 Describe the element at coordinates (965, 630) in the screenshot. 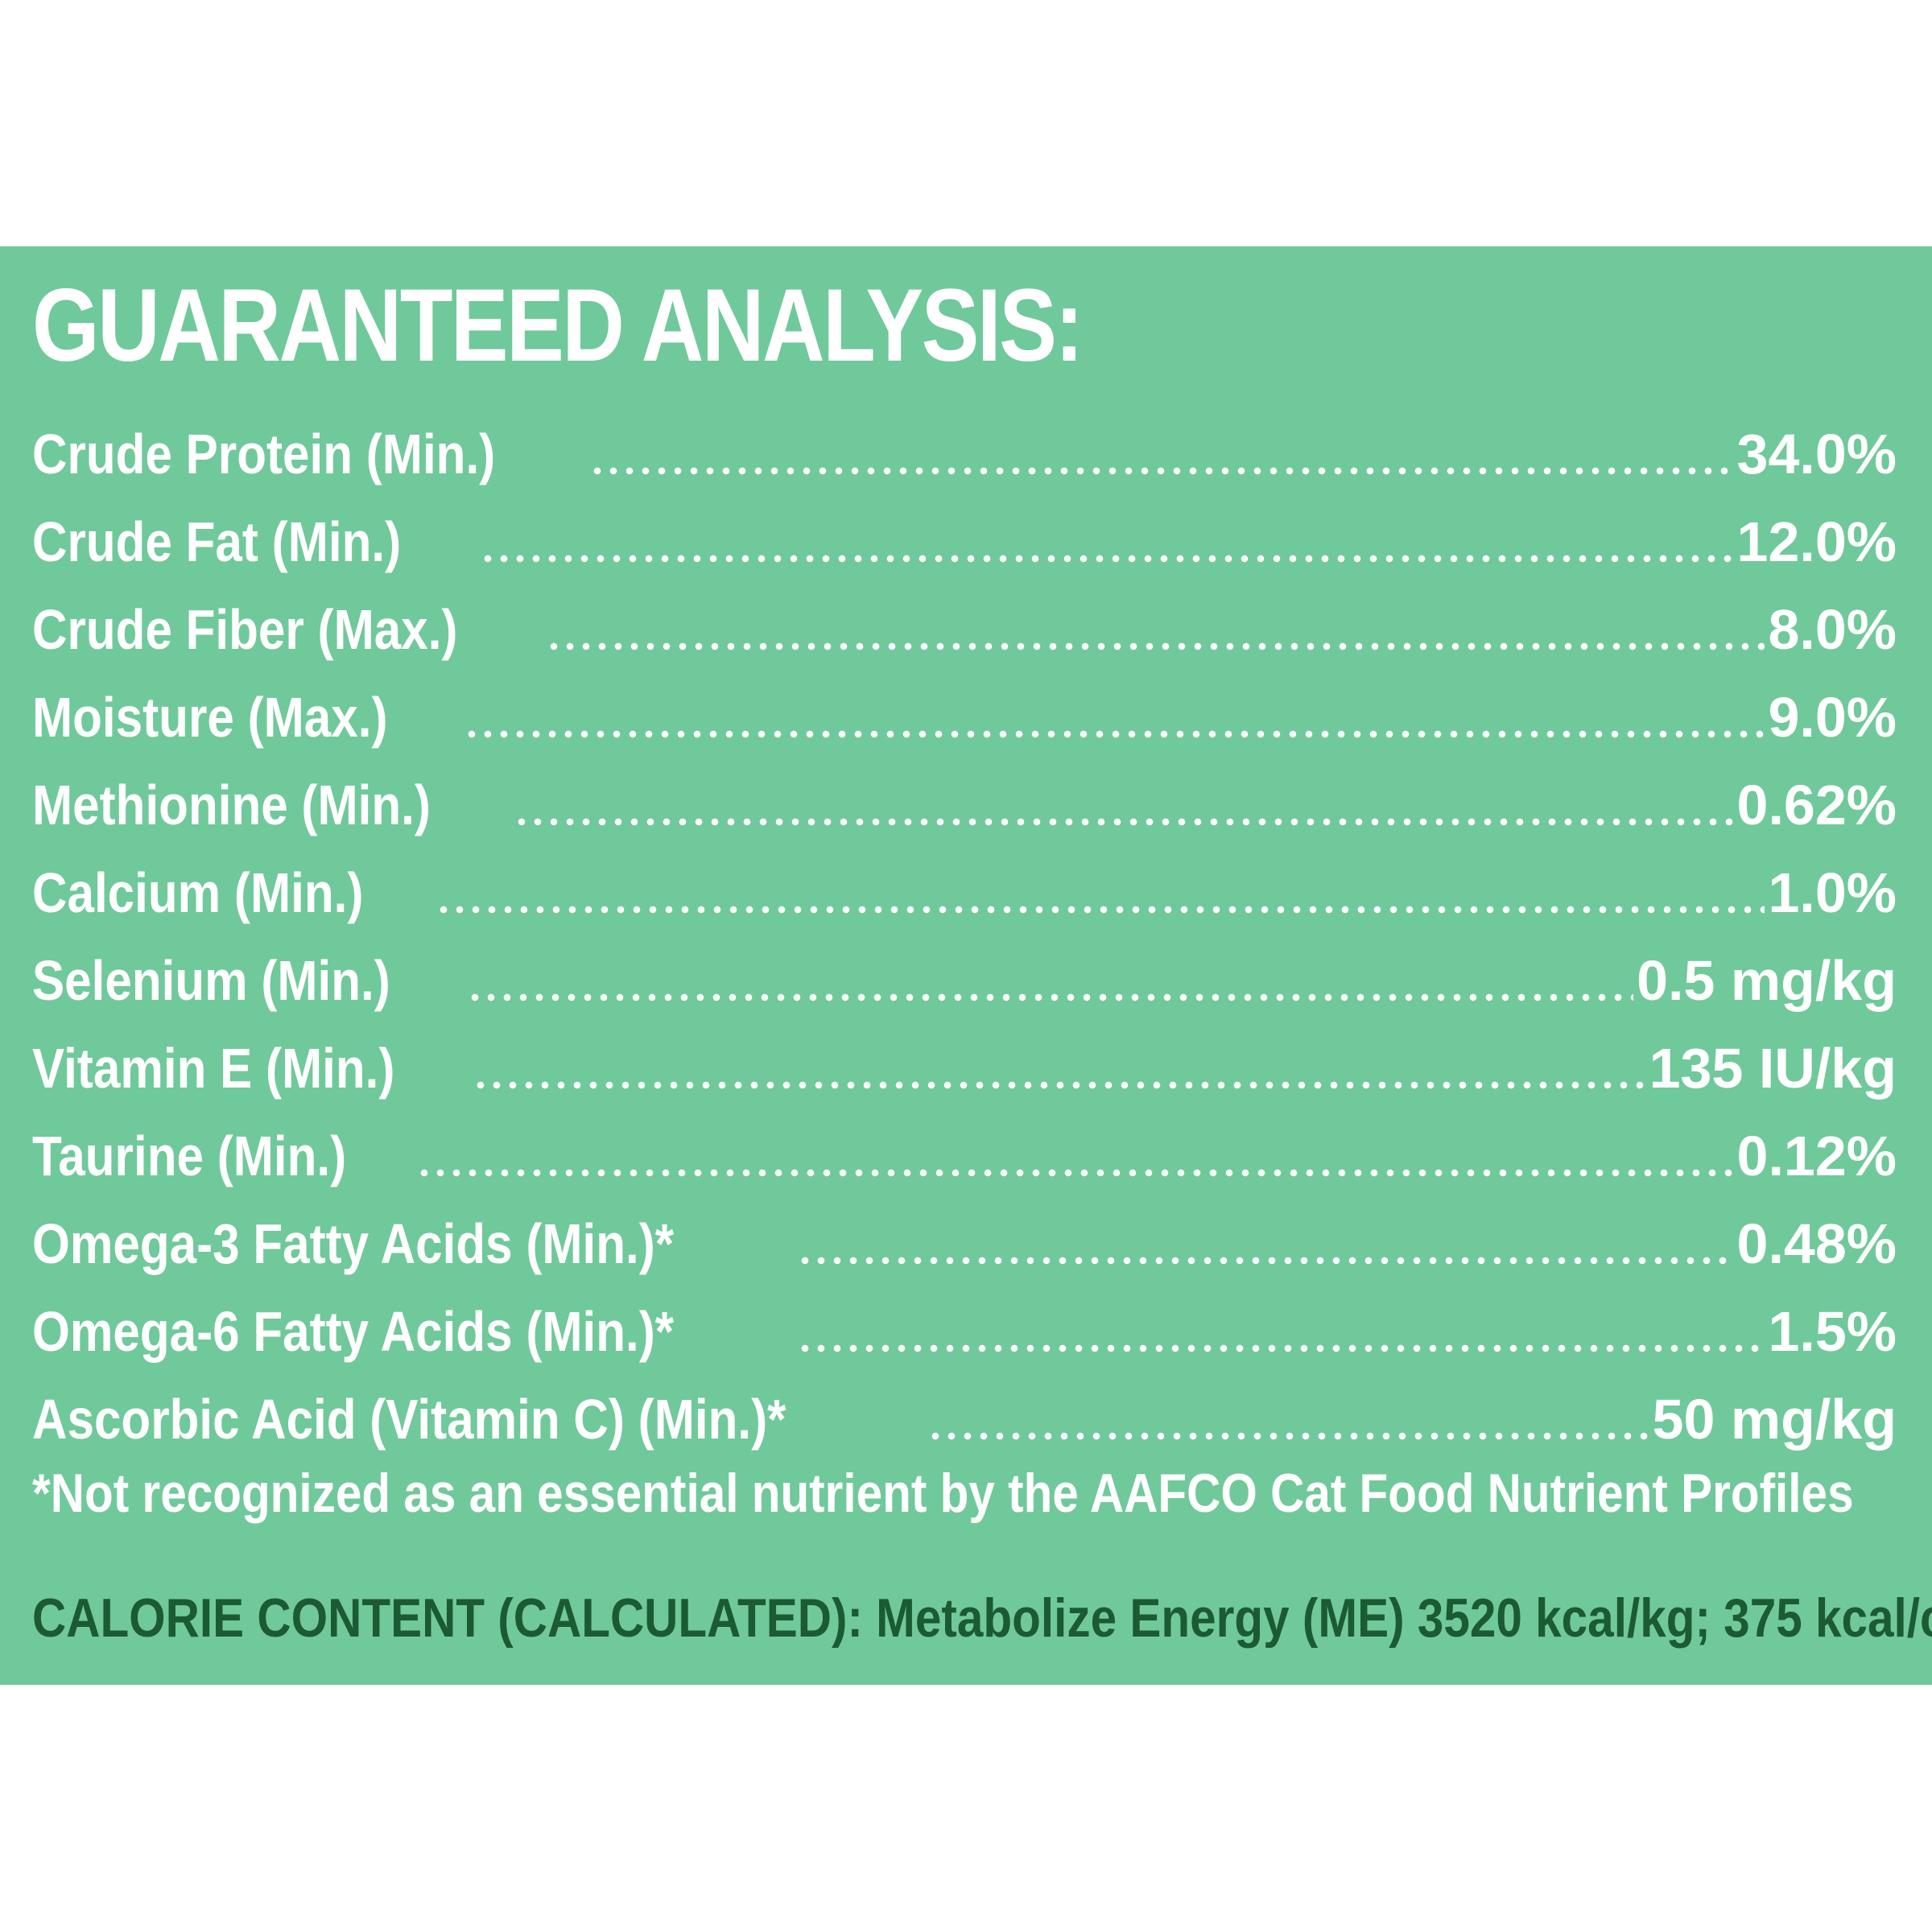

I see `nutrient-row-crude-fiber: Crude Fiber (Max.) 8.0%` at that location.